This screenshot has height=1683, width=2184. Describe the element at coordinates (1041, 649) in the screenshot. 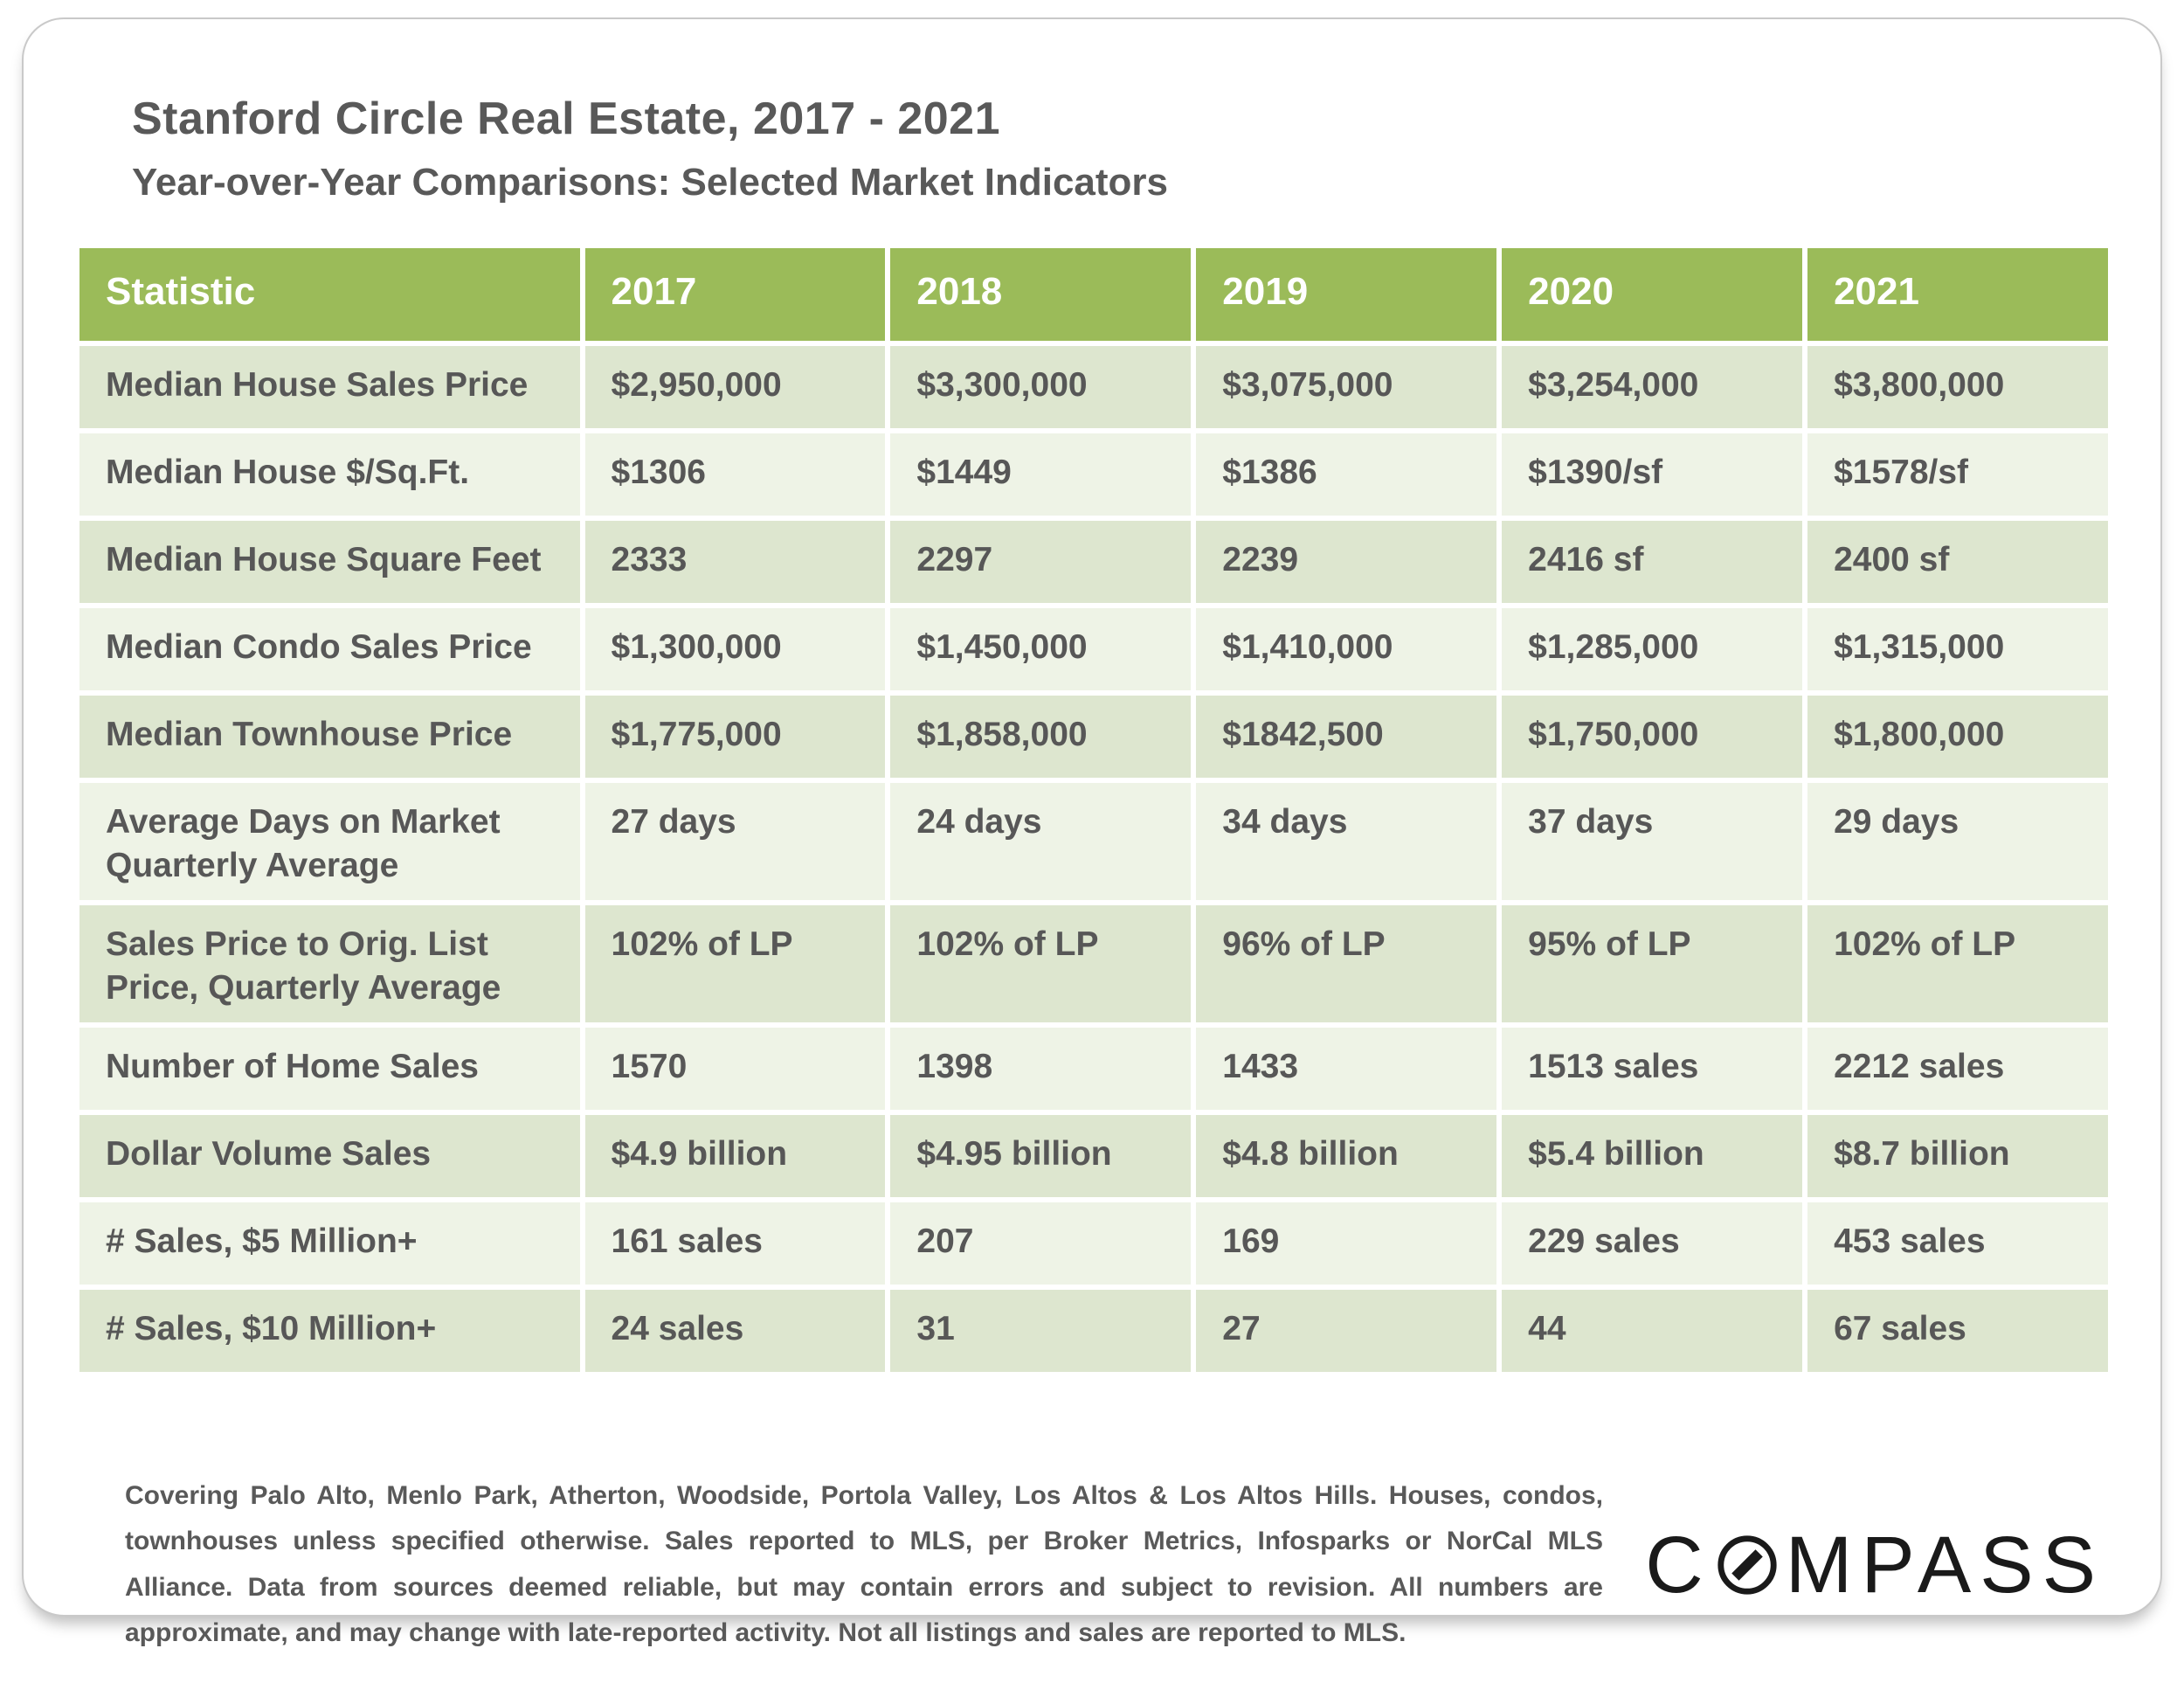

I see `cell-value: $1,450,000` at that location.